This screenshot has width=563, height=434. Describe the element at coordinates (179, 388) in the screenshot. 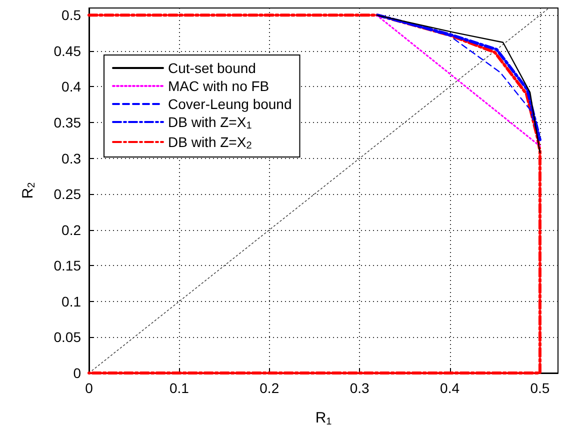

I see `x-tick-label: 0.1` at that location.